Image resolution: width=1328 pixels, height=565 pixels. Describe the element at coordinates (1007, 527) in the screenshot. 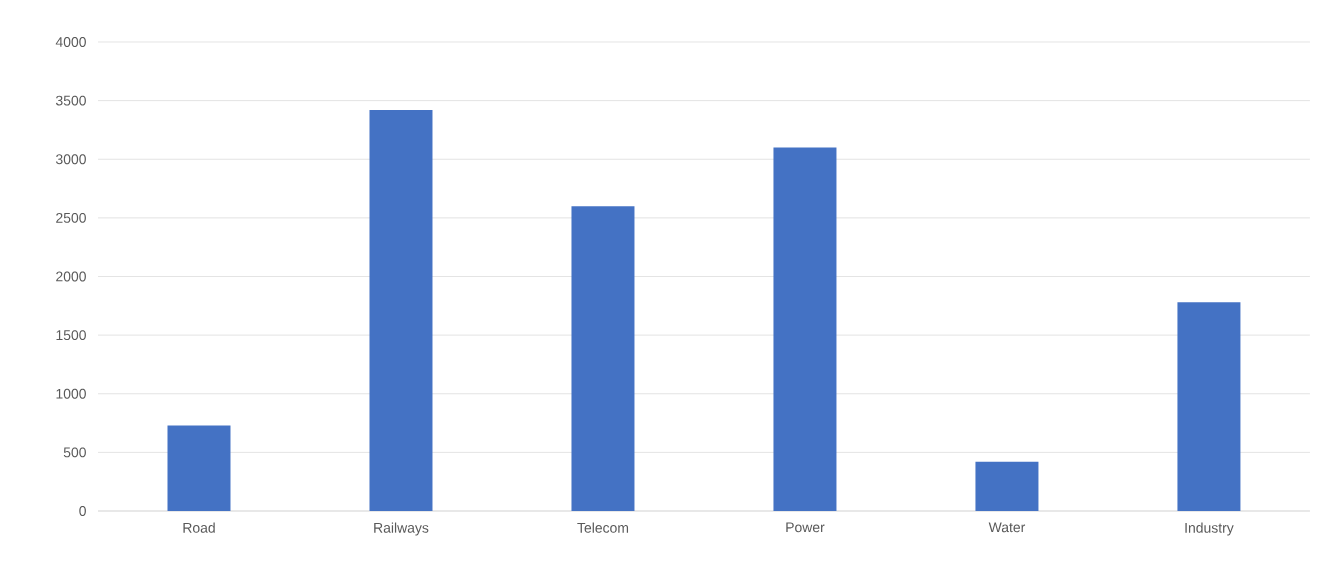

I see `x-tick-label: Water` at that location.